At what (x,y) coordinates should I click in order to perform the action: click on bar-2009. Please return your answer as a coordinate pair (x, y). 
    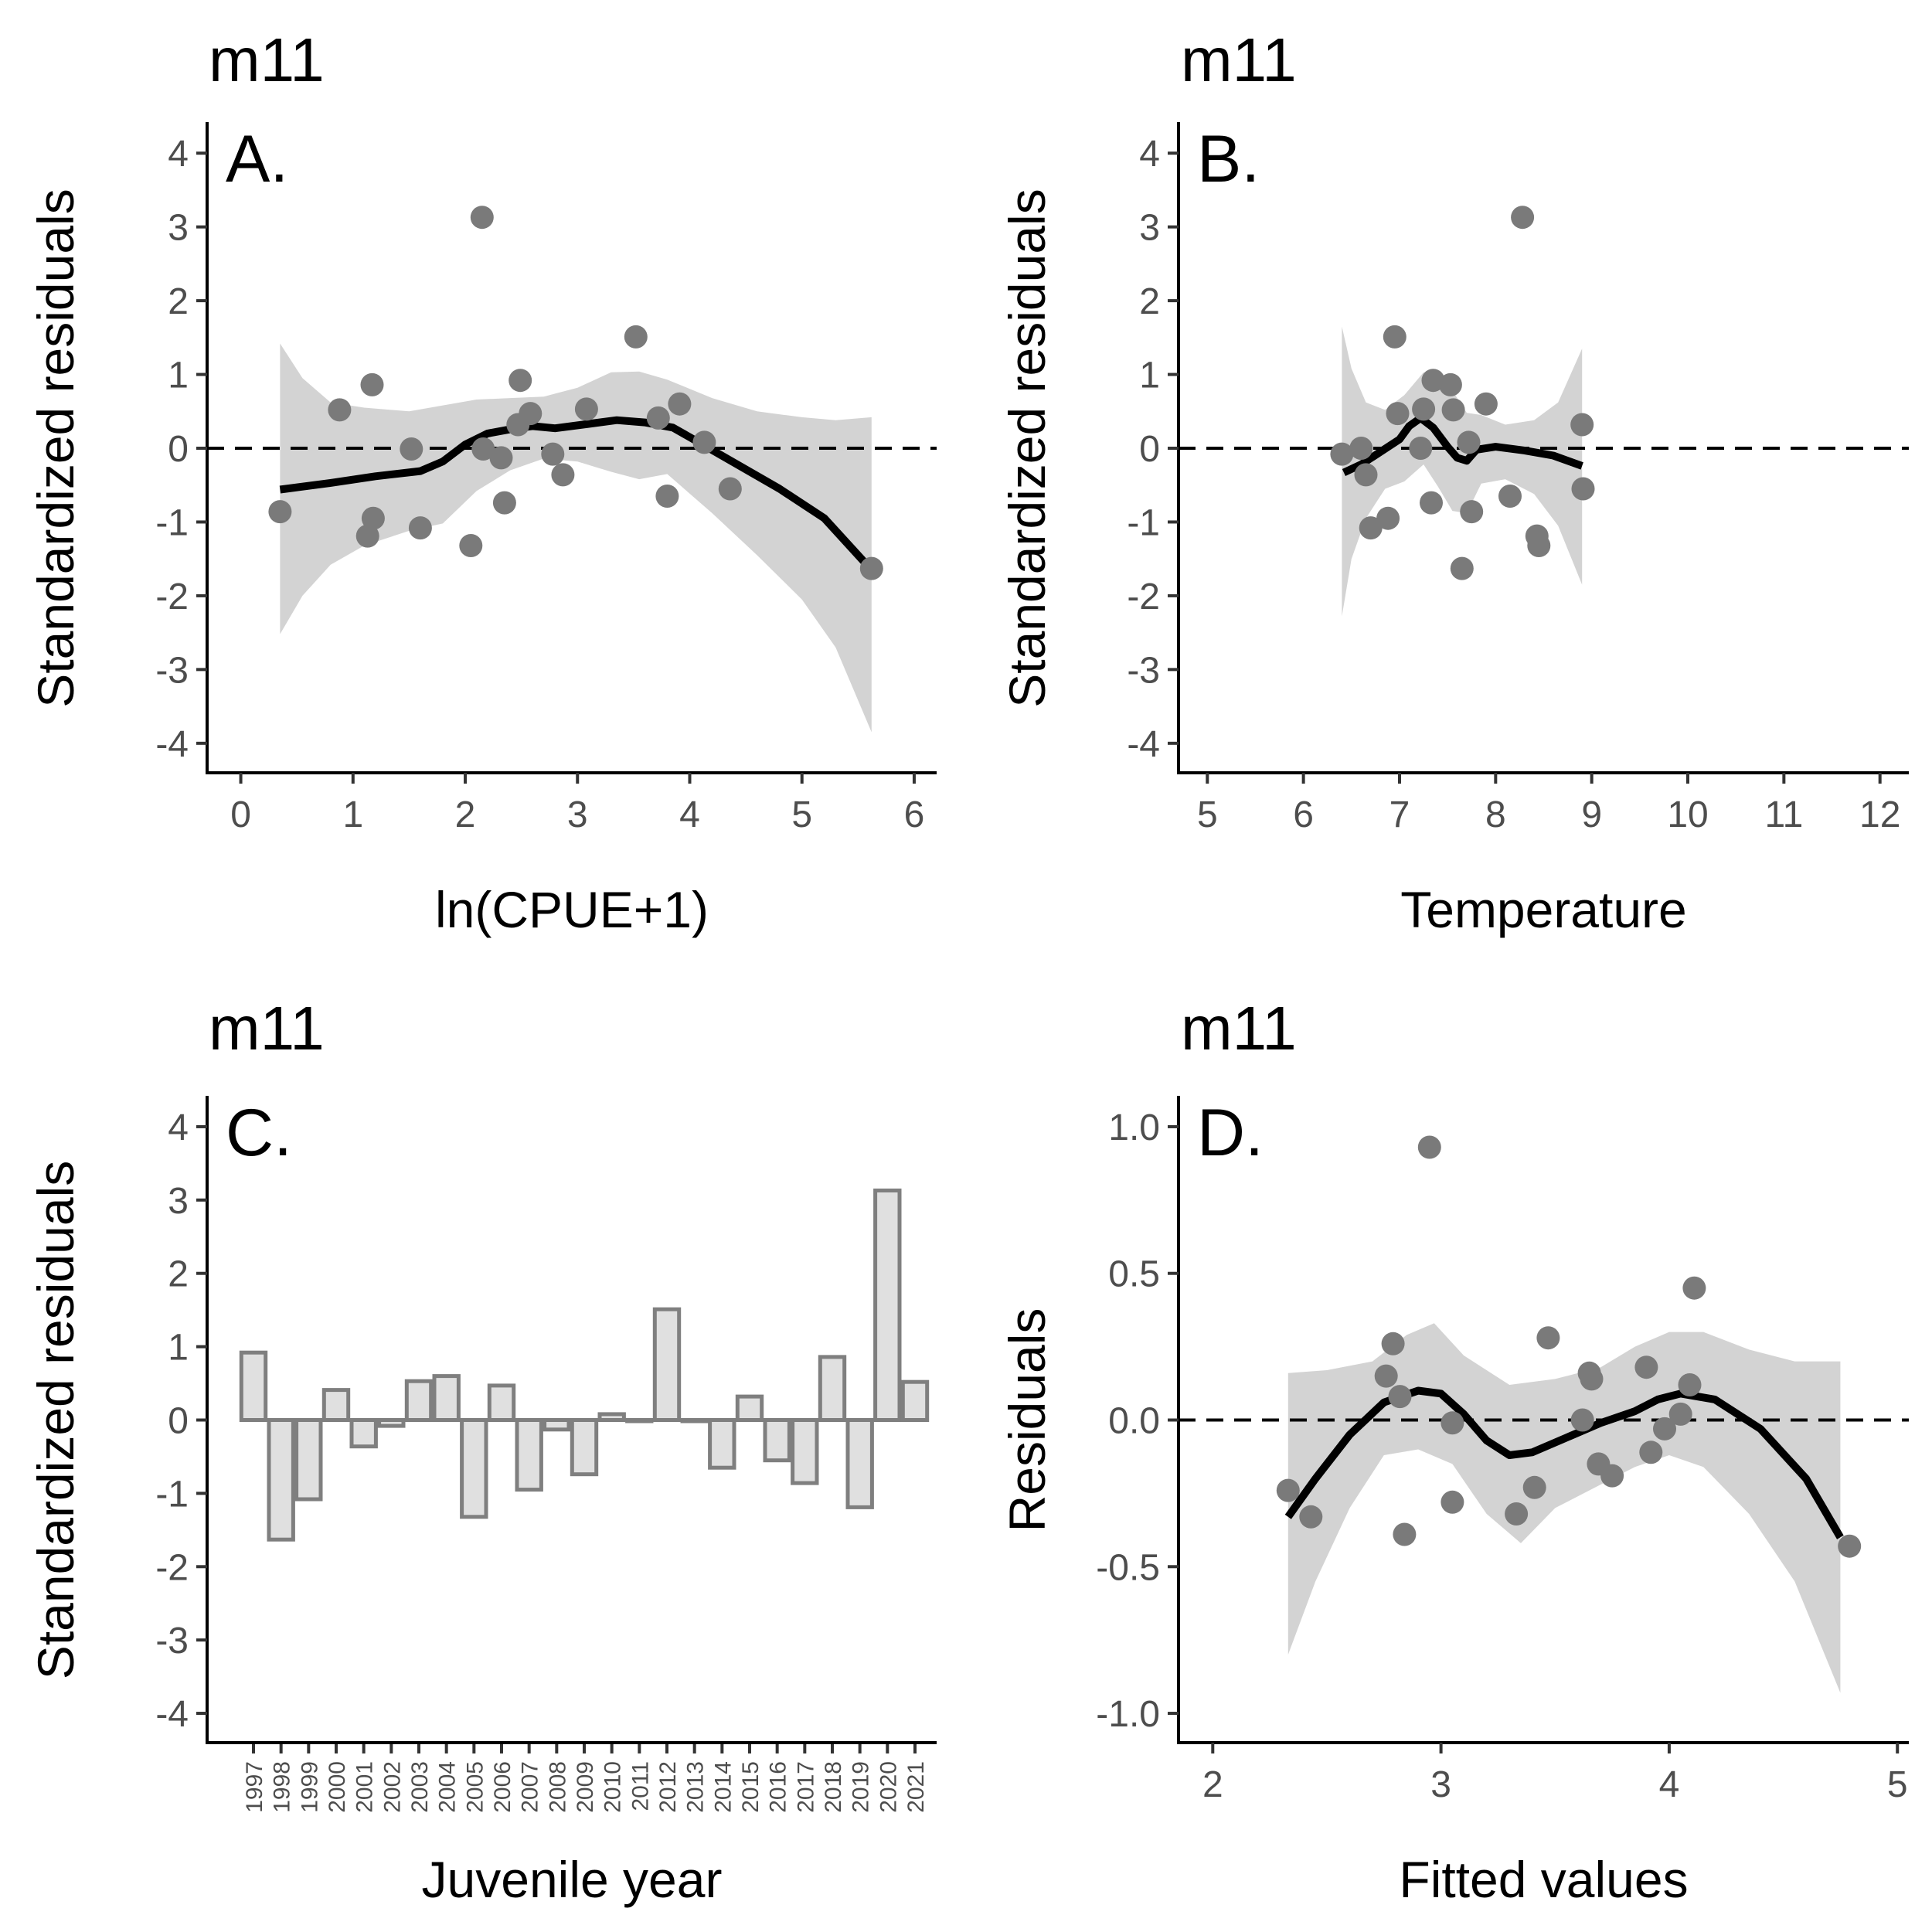
    Looking at the image, I should click on (585, 1447).